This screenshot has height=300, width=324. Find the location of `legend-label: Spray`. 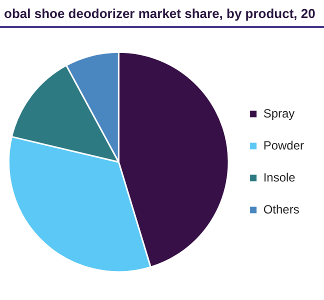

legend-label: Spray is located at coordinates (279, 113).